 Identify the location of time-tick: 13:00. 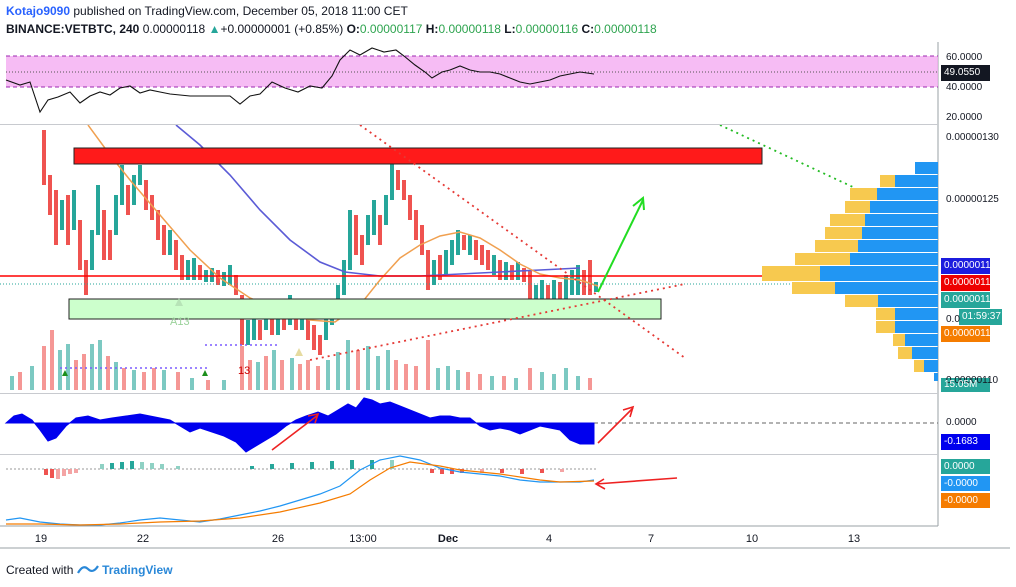
(363, 539).